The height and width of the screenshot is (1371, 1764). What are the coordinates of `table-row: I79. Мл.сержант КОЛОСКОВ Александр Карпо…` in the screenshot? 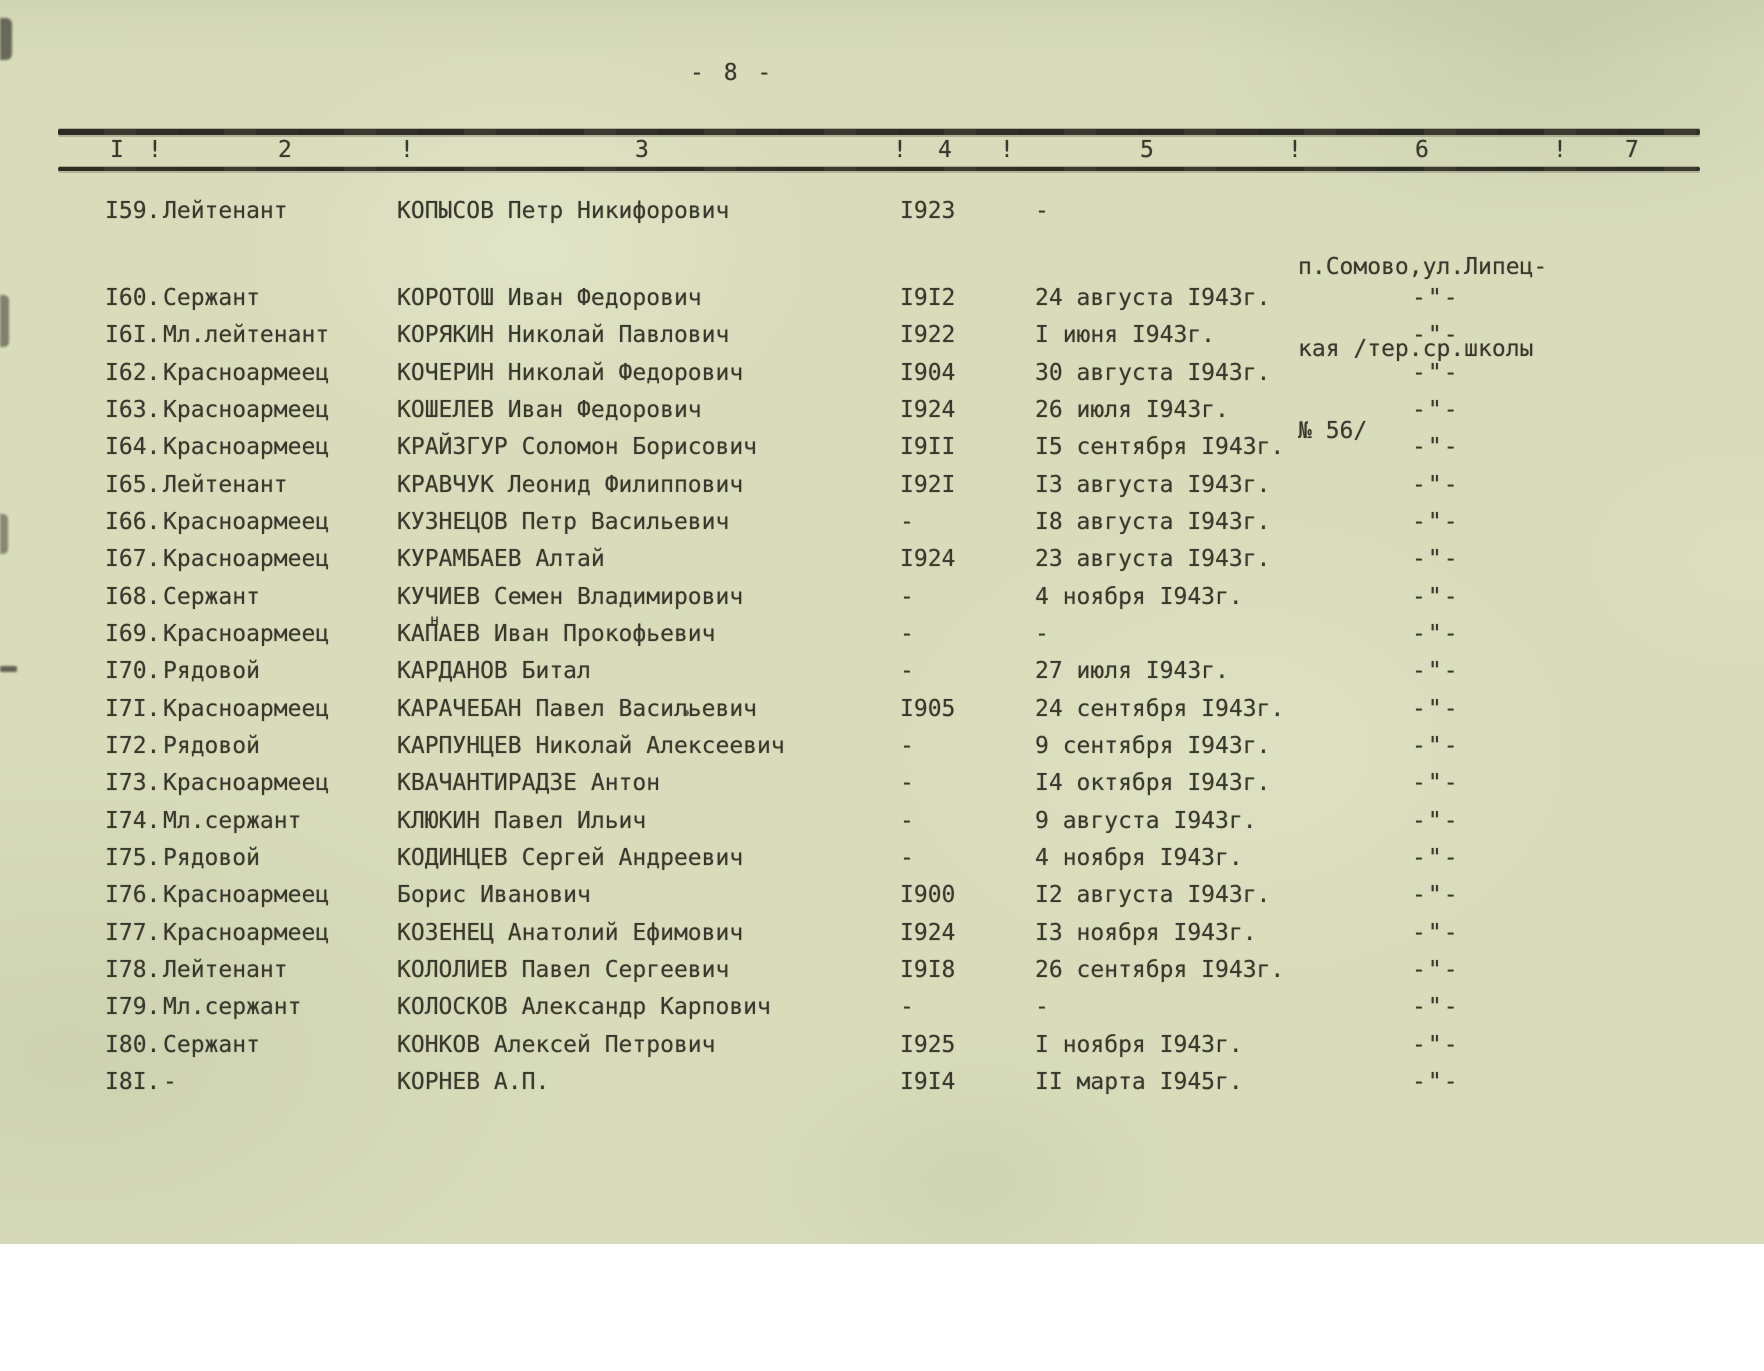 It's located at (882, 1009).